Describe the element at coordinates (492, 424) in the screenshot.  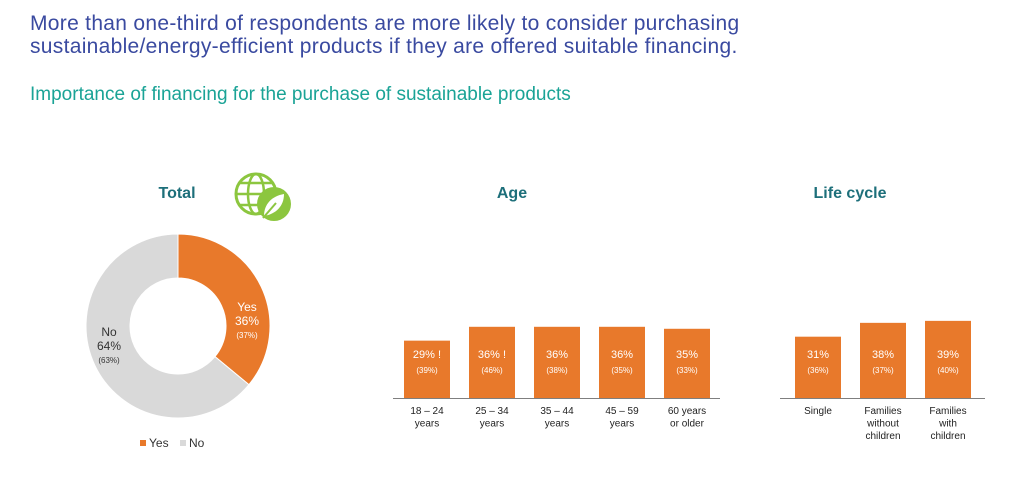
I see `age-tick-label-1-1: years` at that location.